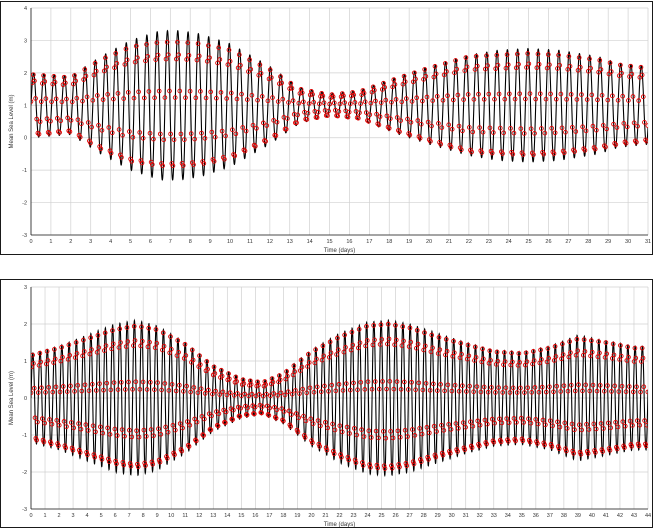 This screenshot has width=653, height=528. What do you see at coordinates (25, 399) in the screenshot?
I see `y-tick-label: 0` at bounding box center [25, 399].